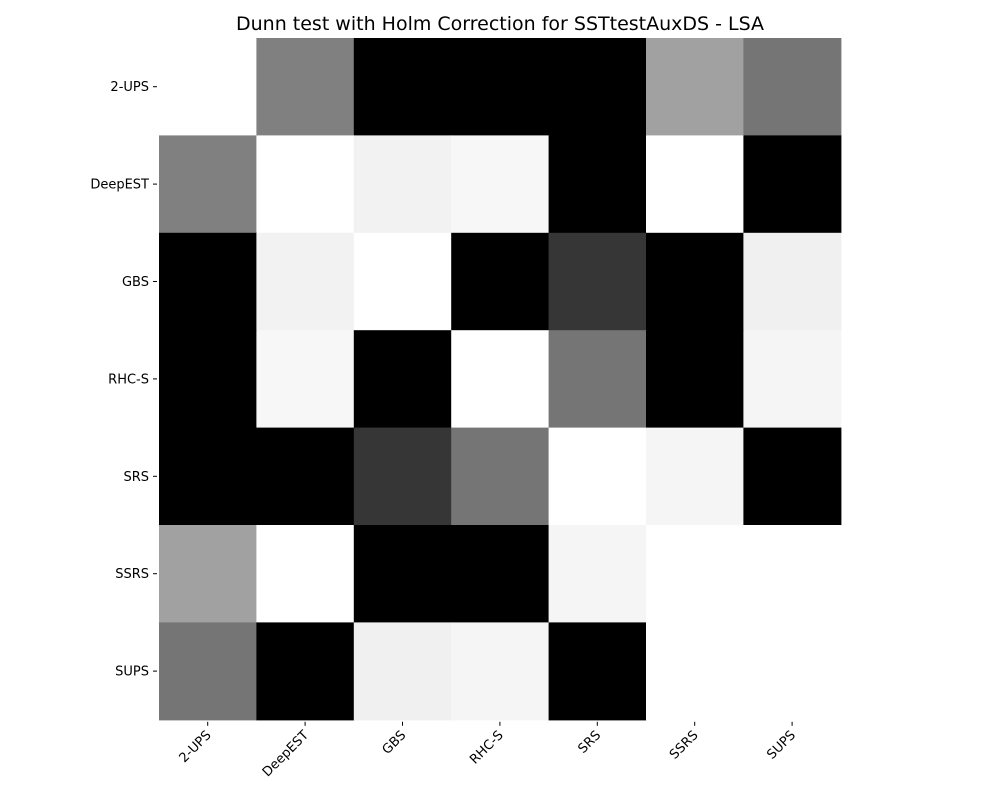 The height and width of the screenshot is (800, 1000). Describe the element at coordinates (402, 574) in the screenshot. I see `heatmap-cell-SSRS-GBS` at that location.